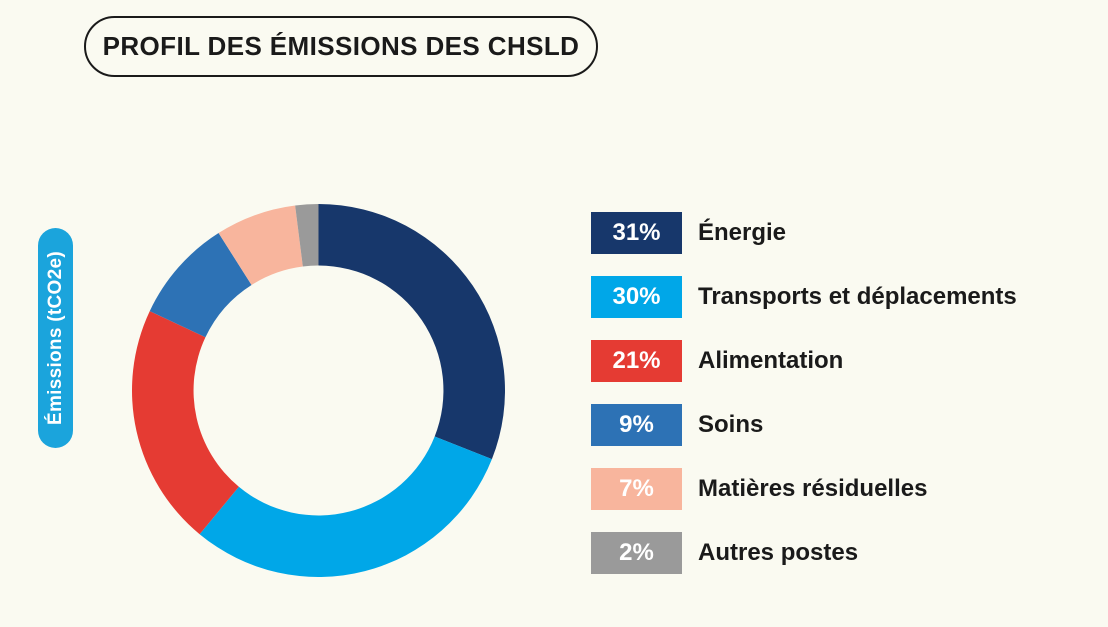  Describe the element at coordinates (778, 552) in the screenshot. I see `legend-label: Autres postes` at that location.